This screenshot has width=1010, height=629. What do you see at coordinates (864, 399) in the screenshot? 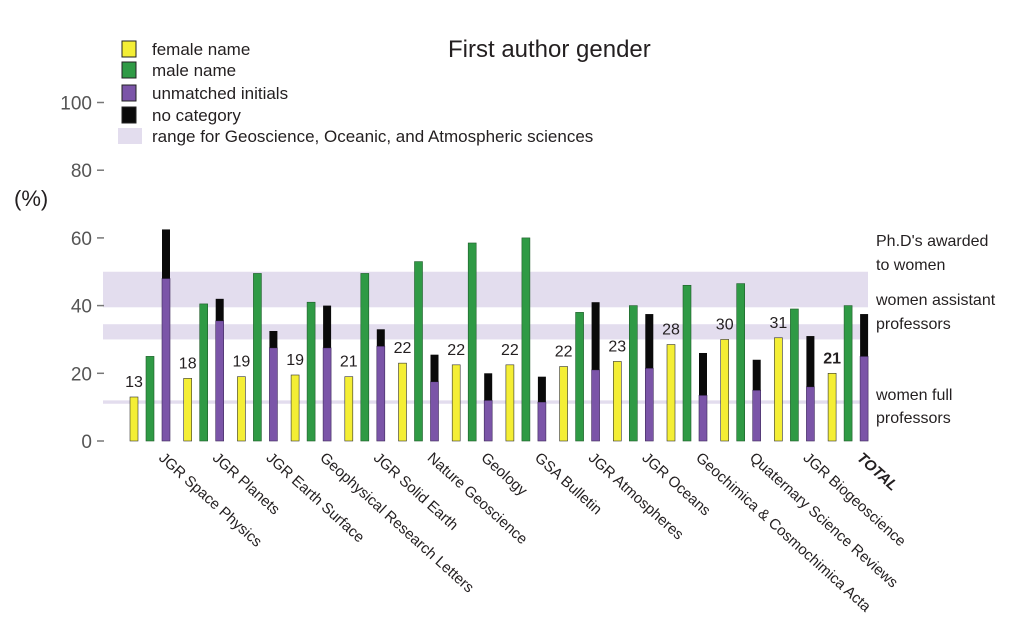
I see `bar-unmatched-total` at bounding box center [864, 399].